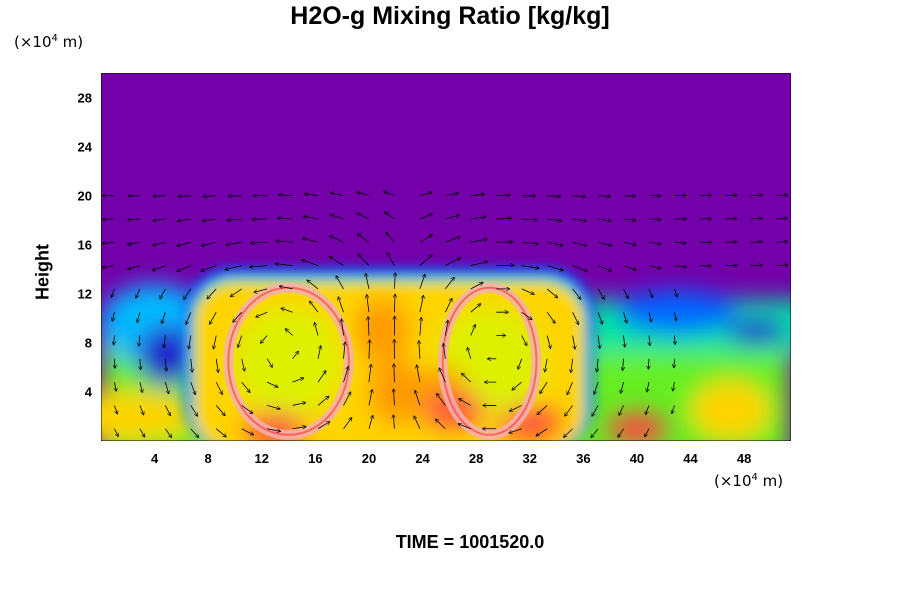 The width and height of the screenshot is (900, 600). I want to click on chart-title: H2O-g Mixing Ratio [kg/kg], so click(450, 16).